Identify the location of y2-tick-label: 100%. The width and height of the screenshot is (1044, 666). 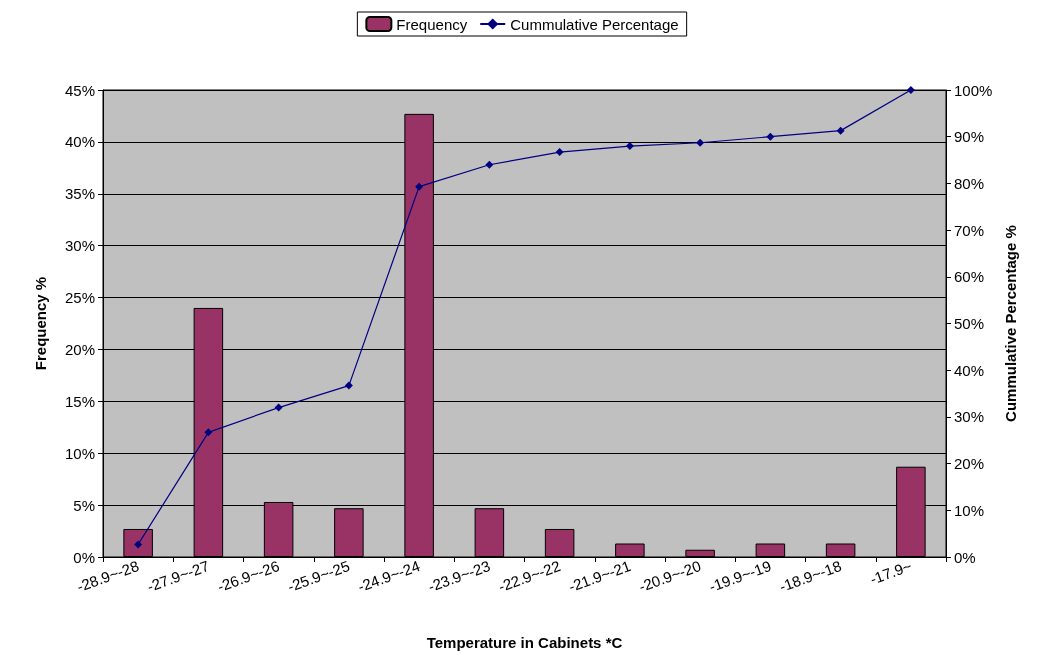
(973, 90).